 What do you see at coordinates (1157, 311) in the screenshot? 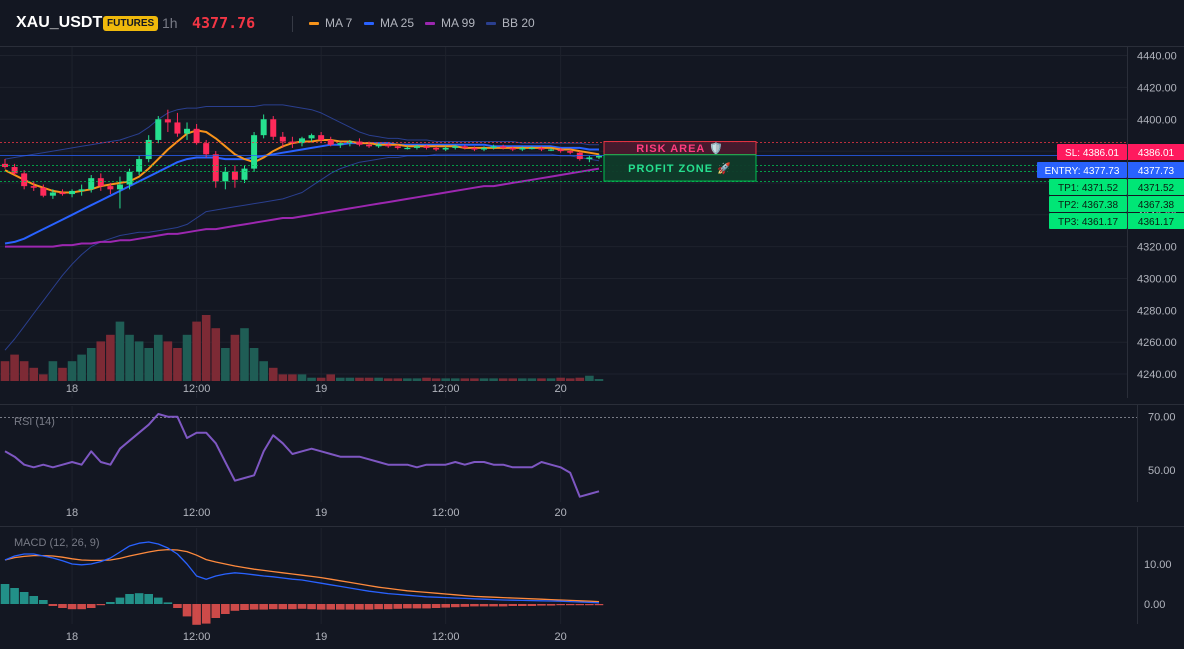
I see `price-tick-label: 4280.00` at bounding box center [1157, 311].